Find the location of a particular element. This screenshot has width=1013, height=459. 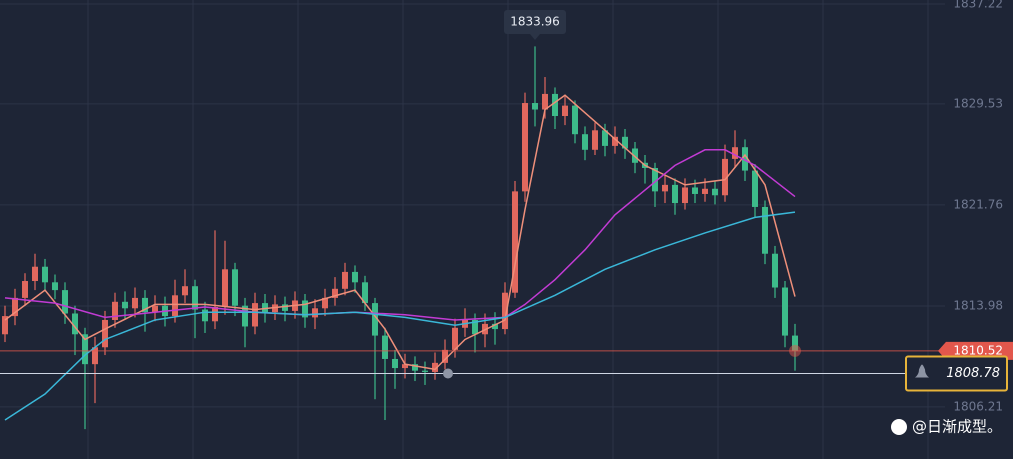

watermark-icon is located at coordinates (899, 427).